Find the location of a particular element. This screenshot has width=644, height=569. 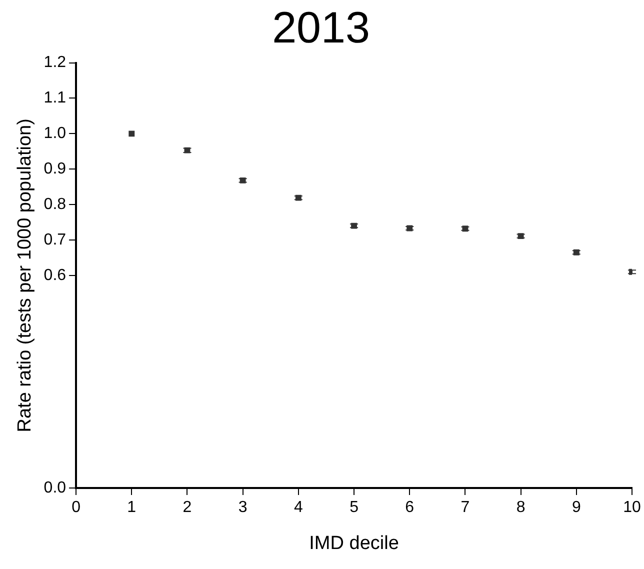

x-tick-label: 1 is located at coordinates (131, 507).